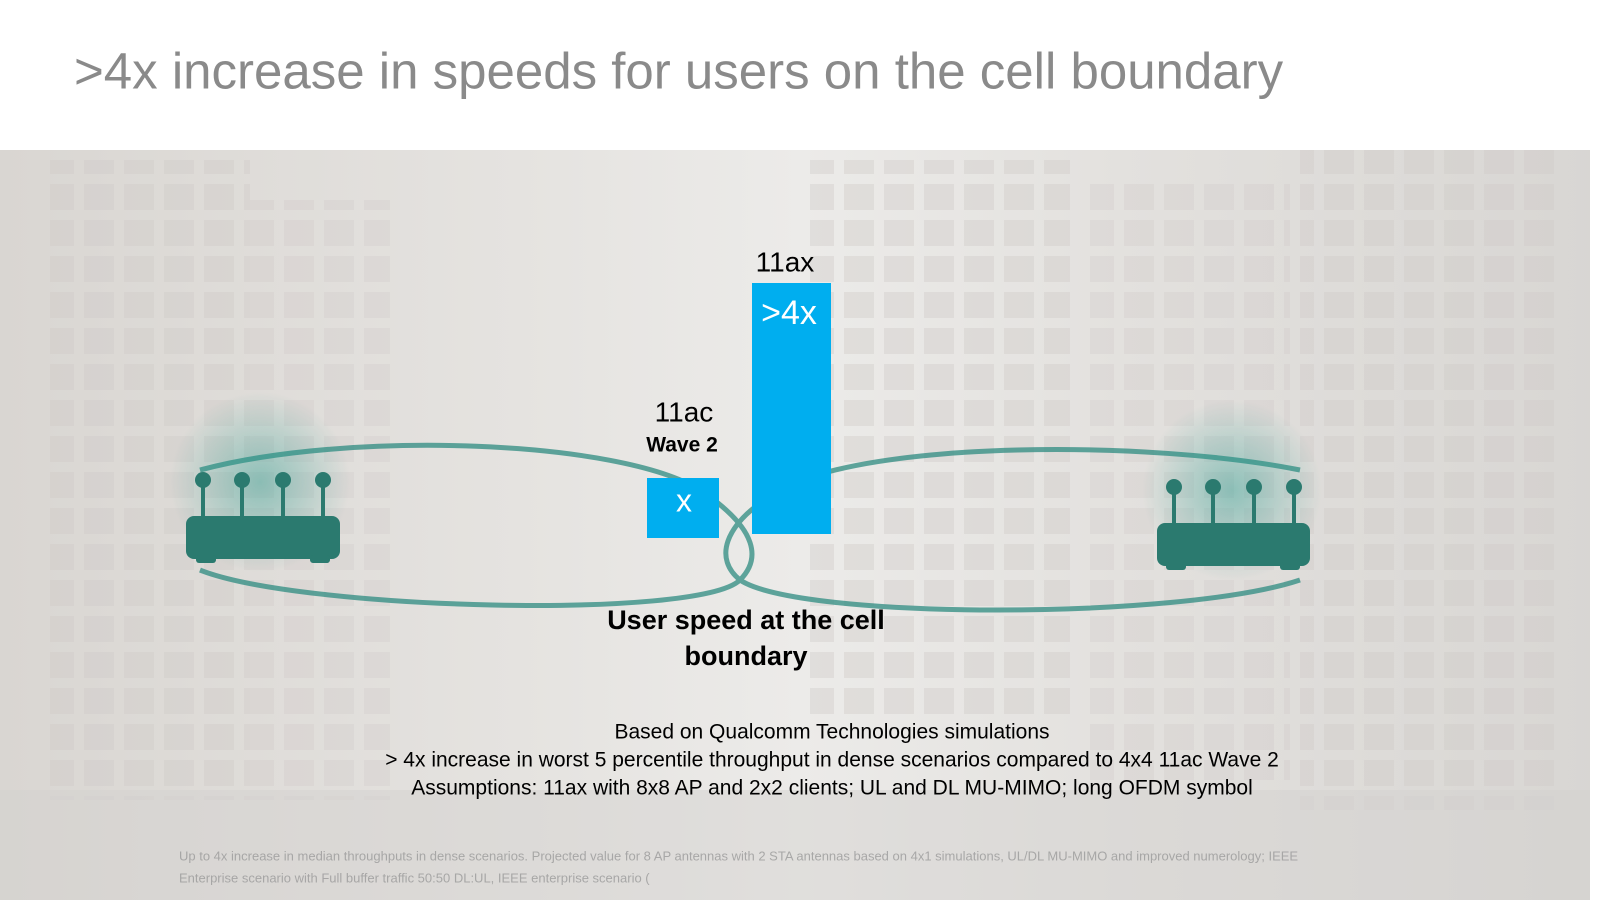 The image size is (1600, 900). What do you see at coordinates (1232, 490) in the screenshot?
I see `router-right` at bounding box center [1232, 490].